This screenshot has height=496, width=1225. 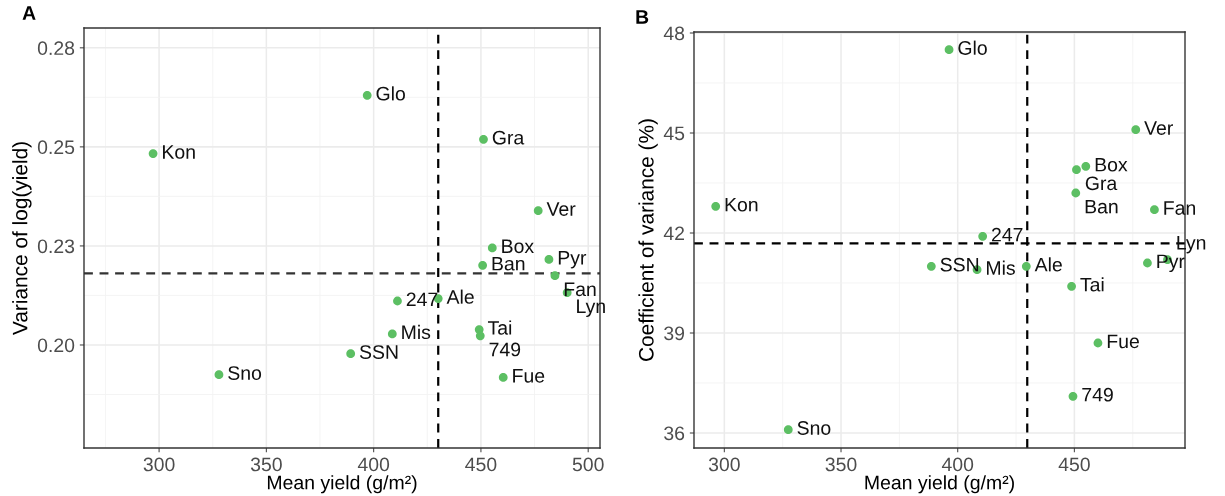 I want to click on y-tick-label: 0.23, so click(x=56, y=246).